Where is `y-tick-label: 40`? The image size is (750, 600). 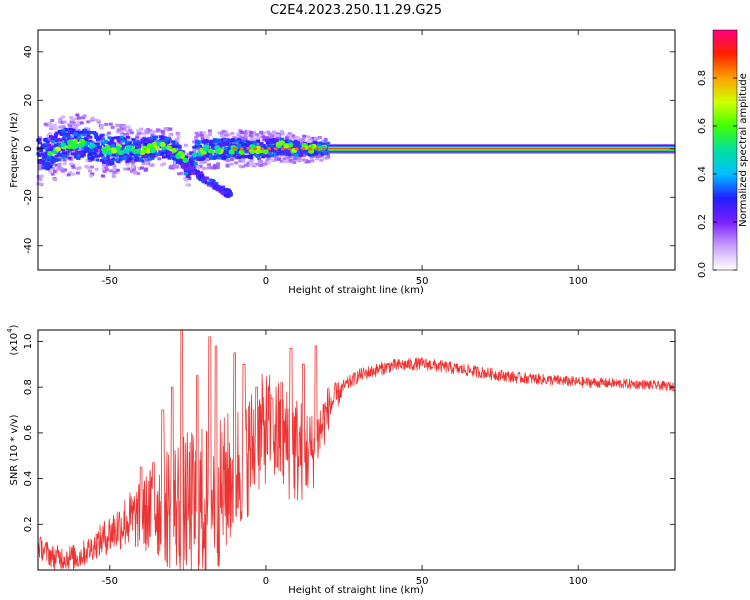
y-tick-label: 40 is located at coordinates (28, 51).